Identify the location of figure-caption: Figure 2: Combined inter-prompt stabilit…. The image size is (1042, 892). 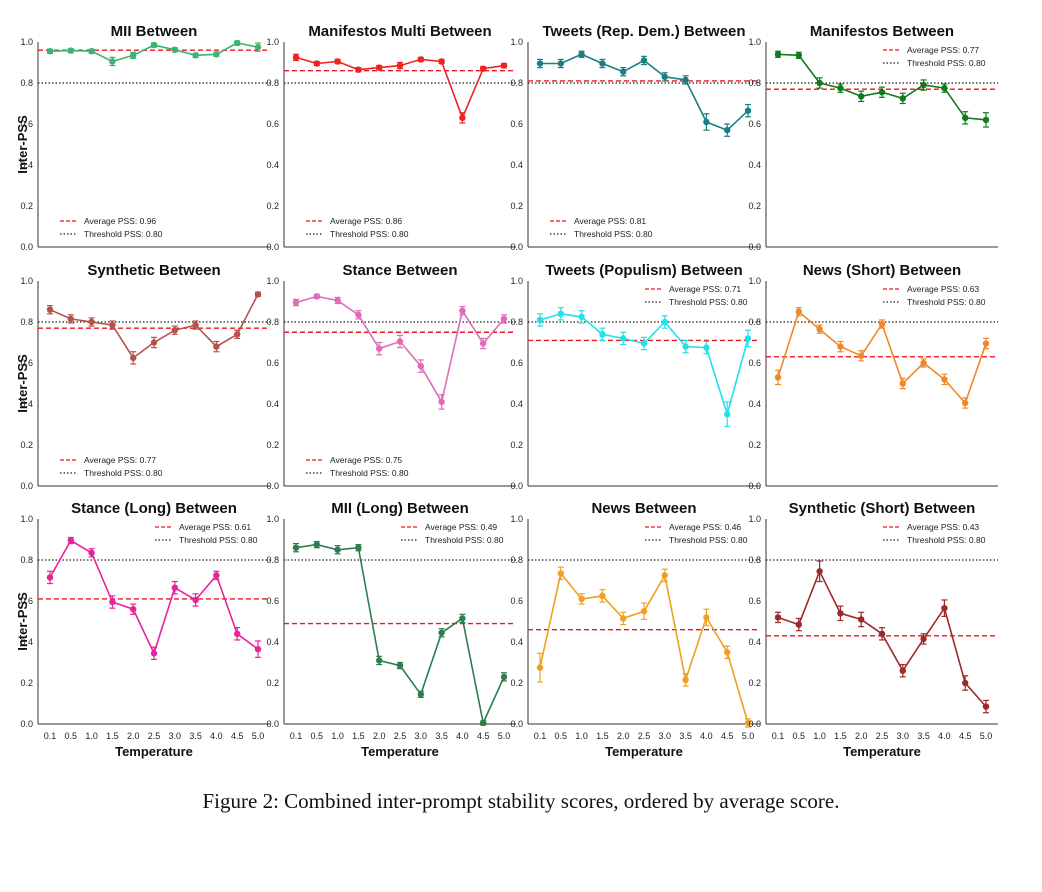
(521, 801).